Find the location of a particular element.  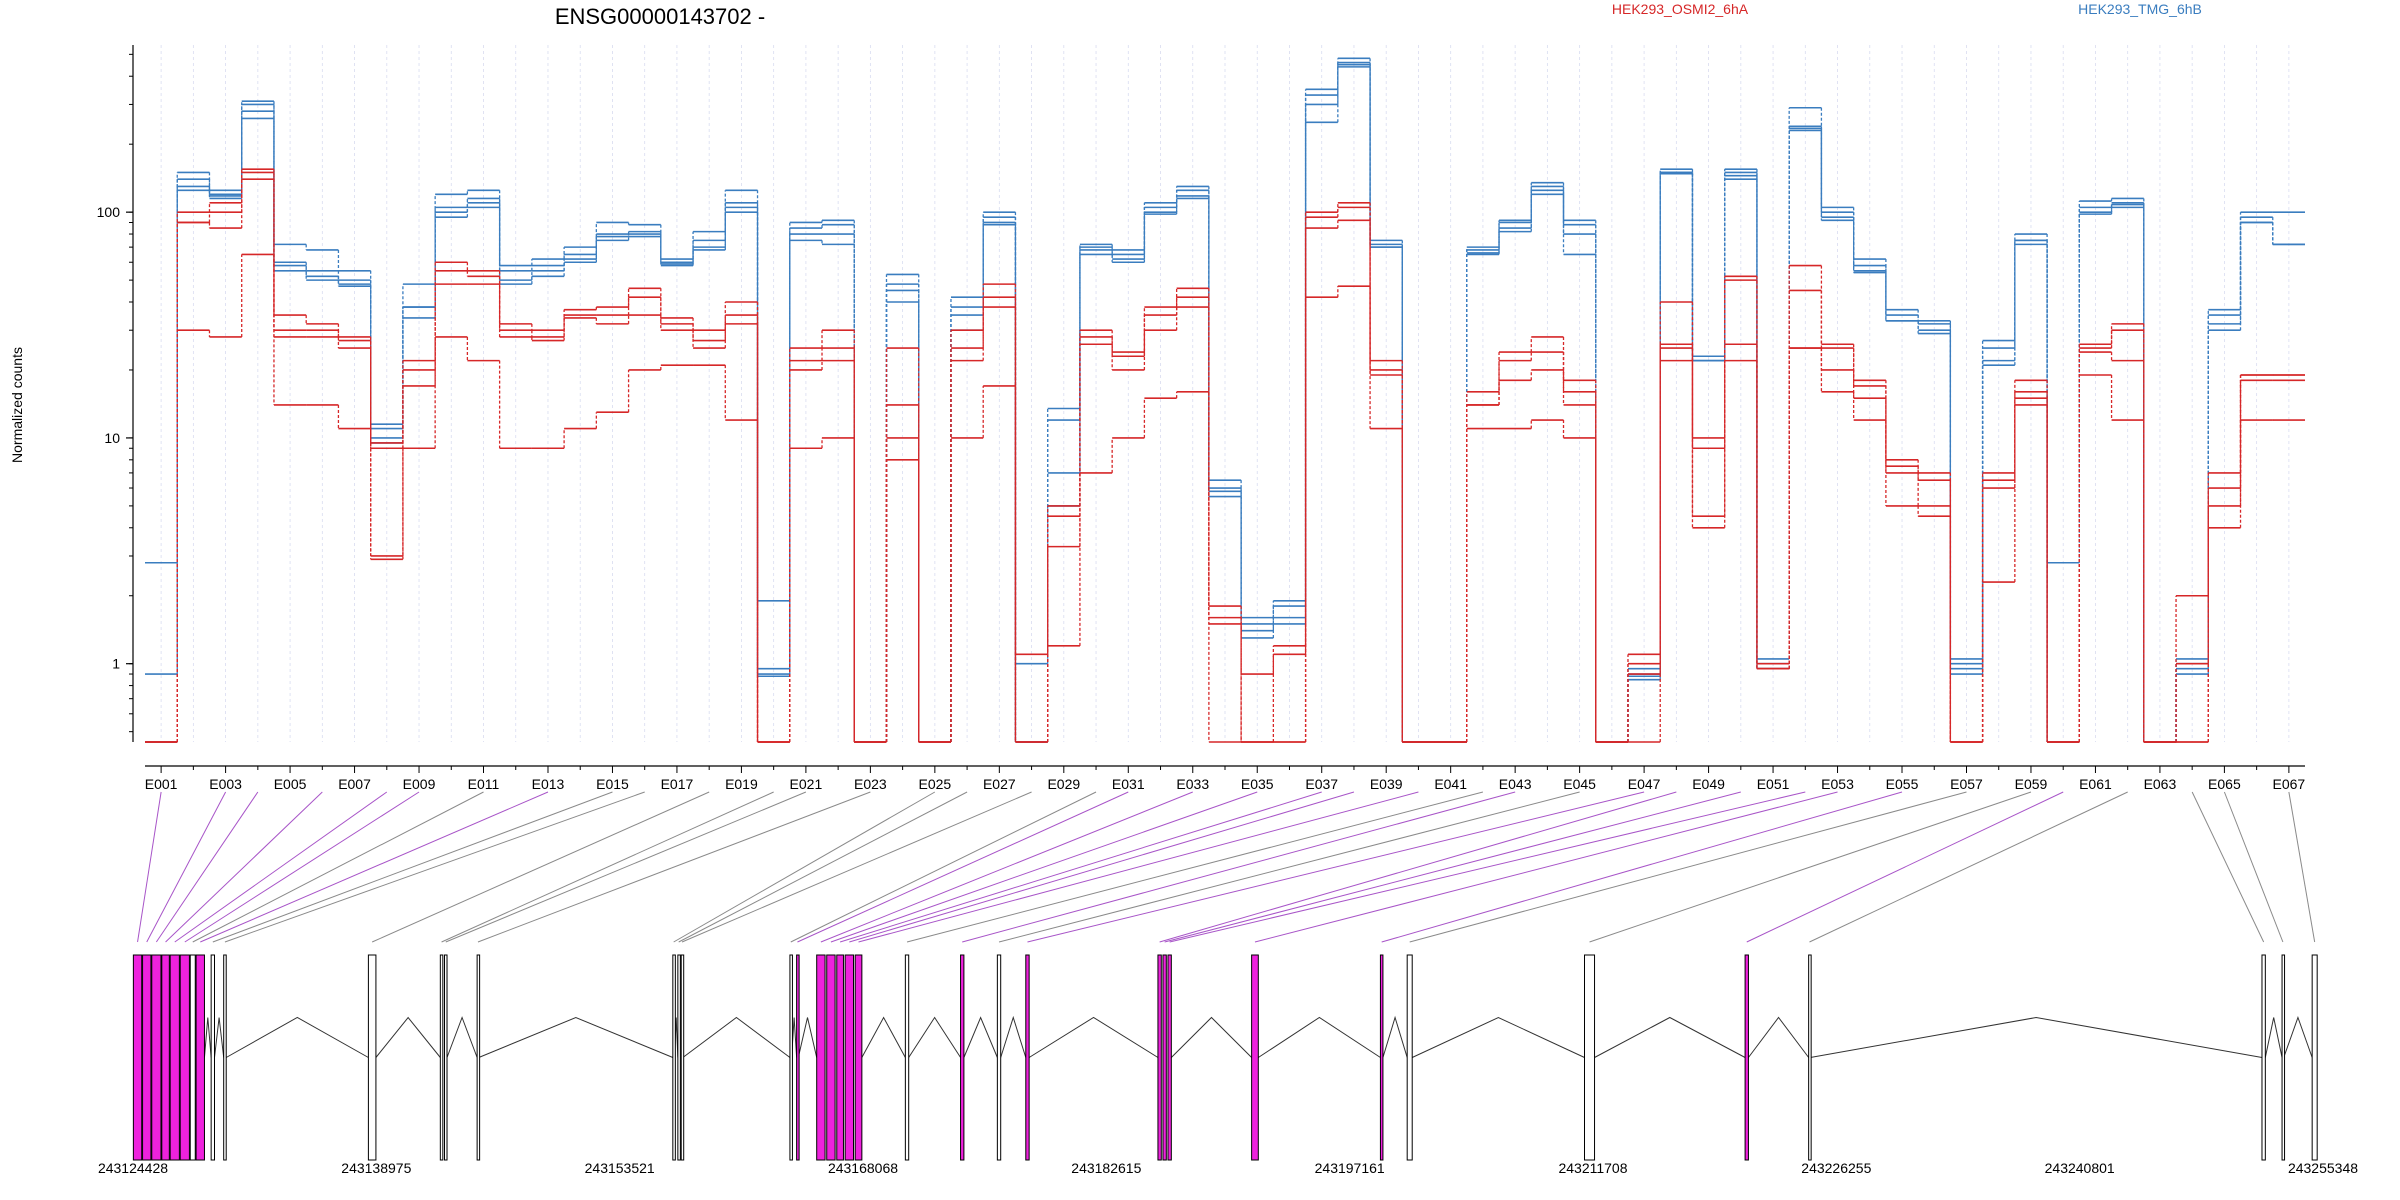

genomic-coordinate-label: 243124428 is located at coordinates (133, 1168).